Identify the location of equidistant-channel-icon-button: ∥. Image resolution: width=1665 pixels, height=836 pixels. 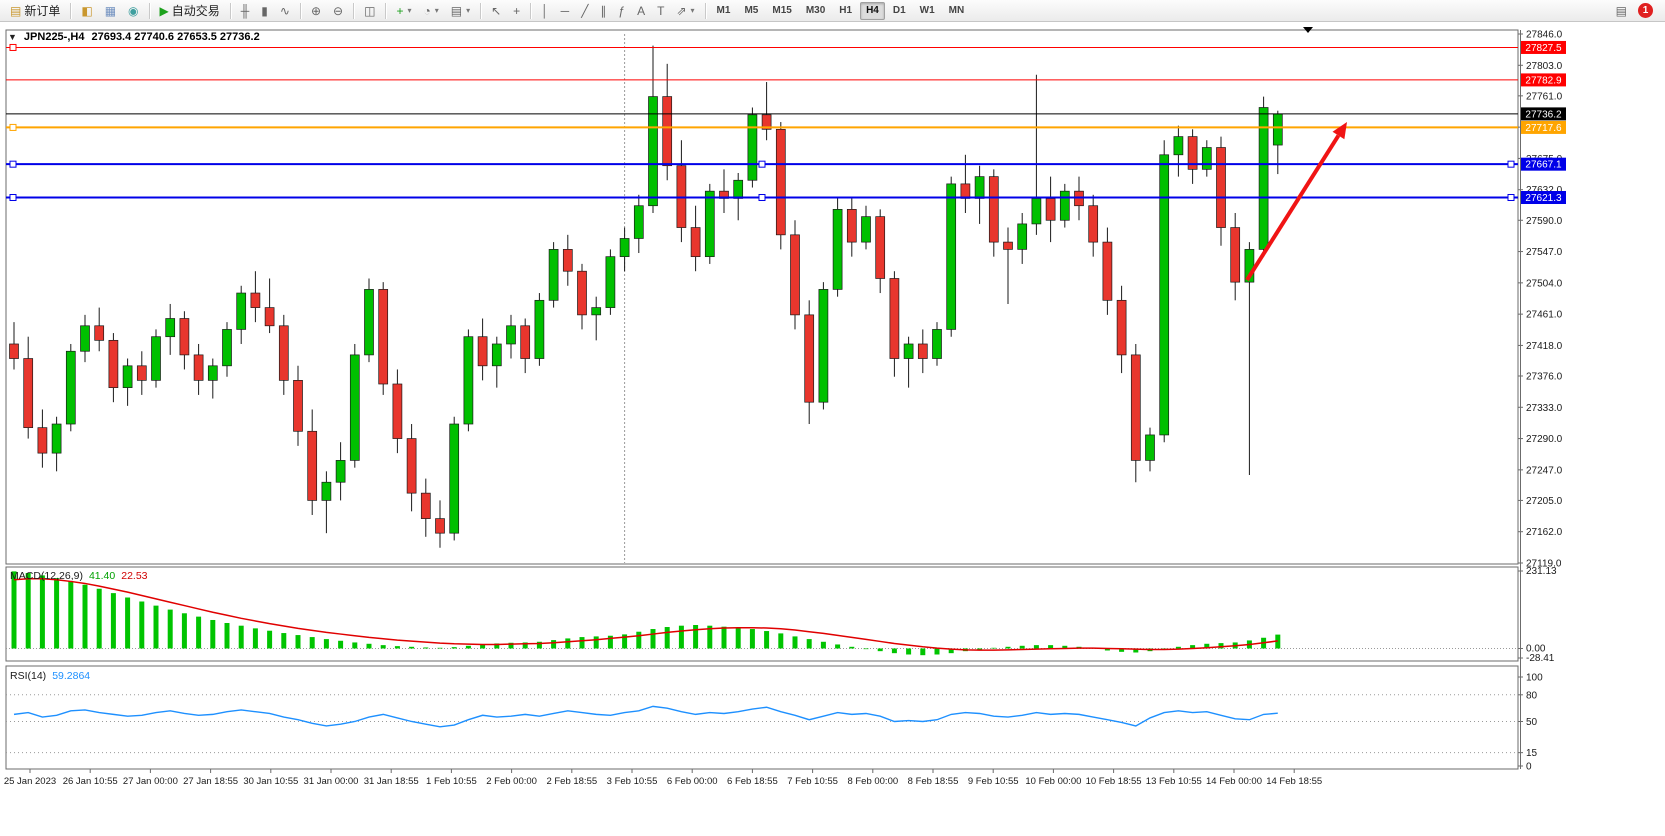
(603, 11).